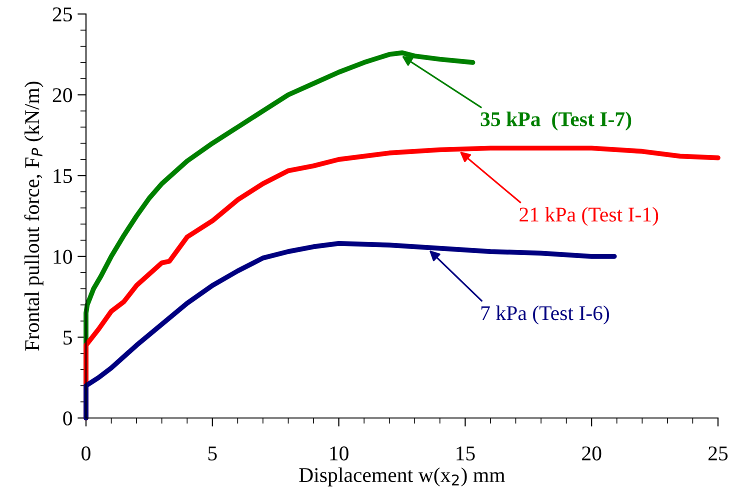 Image resolution: width=731 pixels, height=497 pixels. What do you see at coordinates (63, 257) in the screenshot?
I see `y-tick-label: 10` at bounding box center [63, 257].